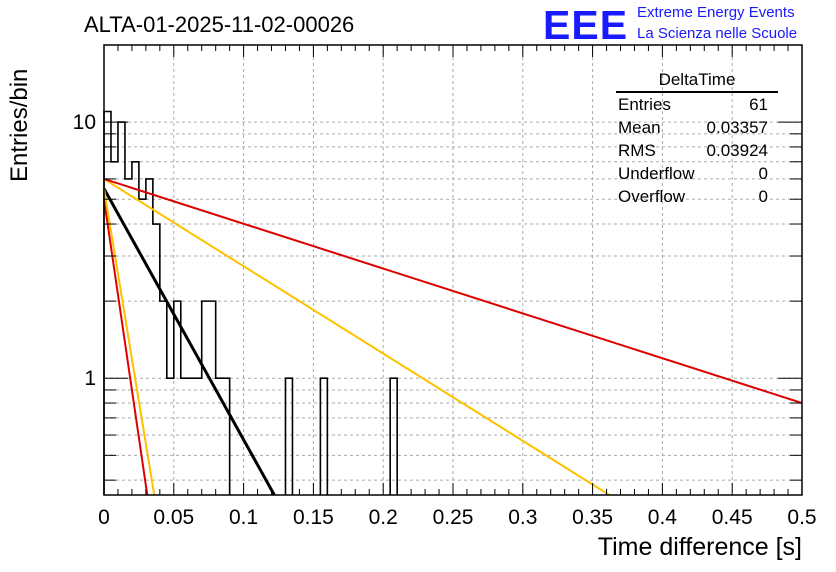  What do you see at coordinates (383, 517) in the screenshot?
I see `x-tick-label: 0.2` at bounding box center [383, 517].